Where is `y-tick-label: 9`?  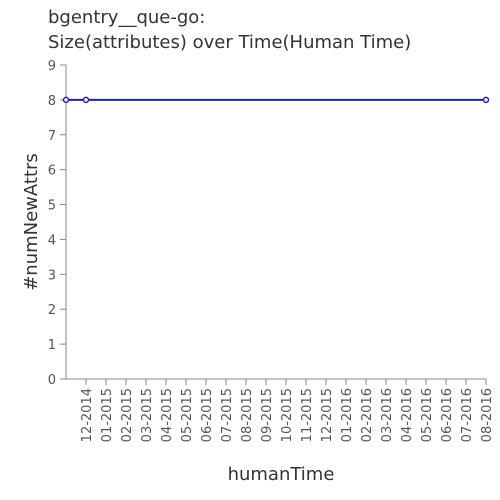
y-tick-label: 9 is located at coordinates (52, 66).